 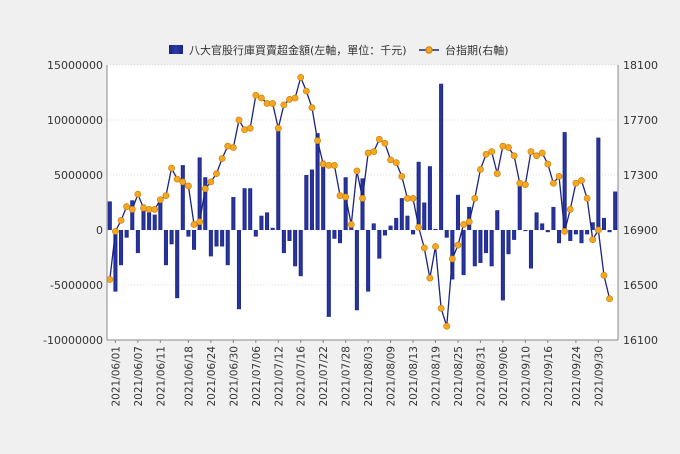 I want to click on y-axis-right: 18100 17700 17300 16900 16500 16100, so click(x=637, y=203).